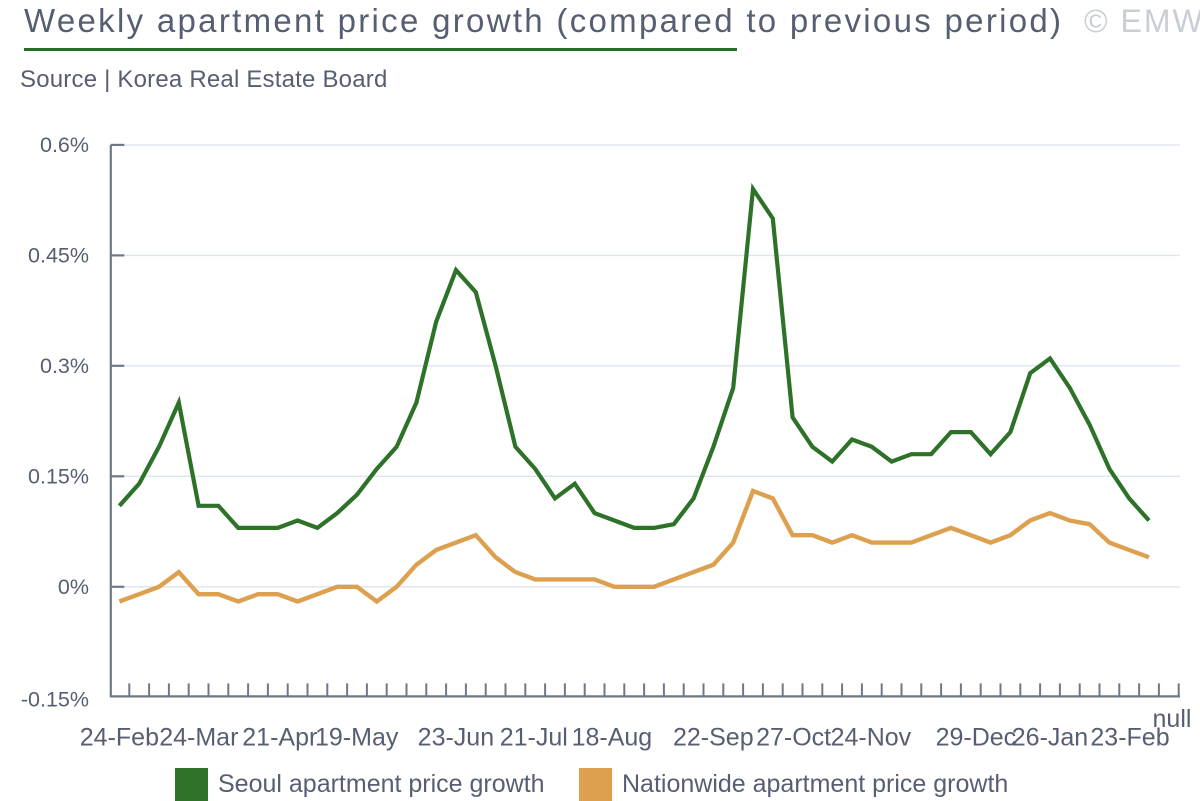 Image resolution: width=1200 pixels, height=801 pixels. I want to click on svg-text: 23-Feb, so click(1129, 738).